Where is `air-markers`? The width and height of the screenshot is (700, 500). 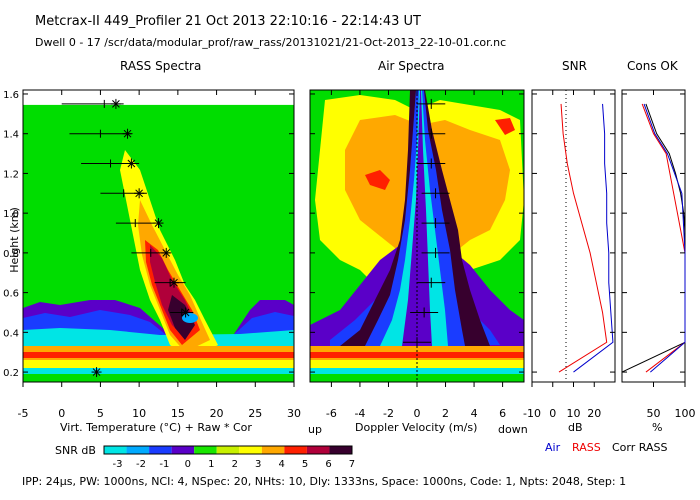
air-markers is located at coordinates (426, 223).